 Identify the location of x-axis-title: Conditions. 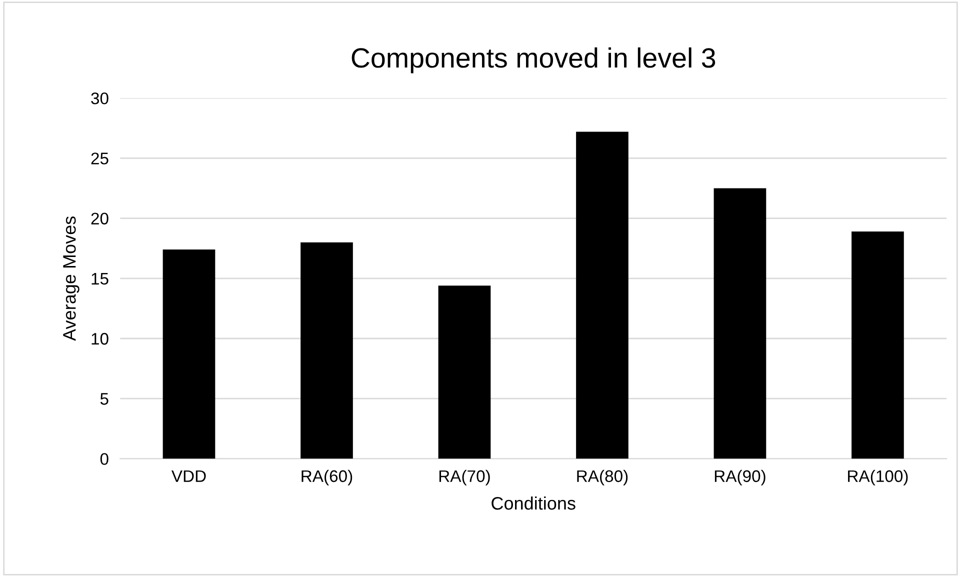
(534, 503).